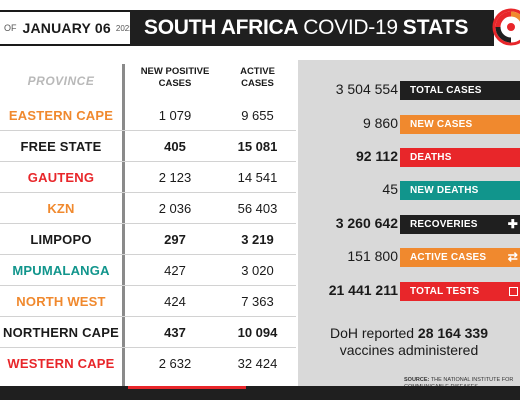 The width and height of the screenshot is (520, 400). Describe the element at coordinates (431, 157) in the screenshot. I see `stat-label-text: DEATHS` at that location.